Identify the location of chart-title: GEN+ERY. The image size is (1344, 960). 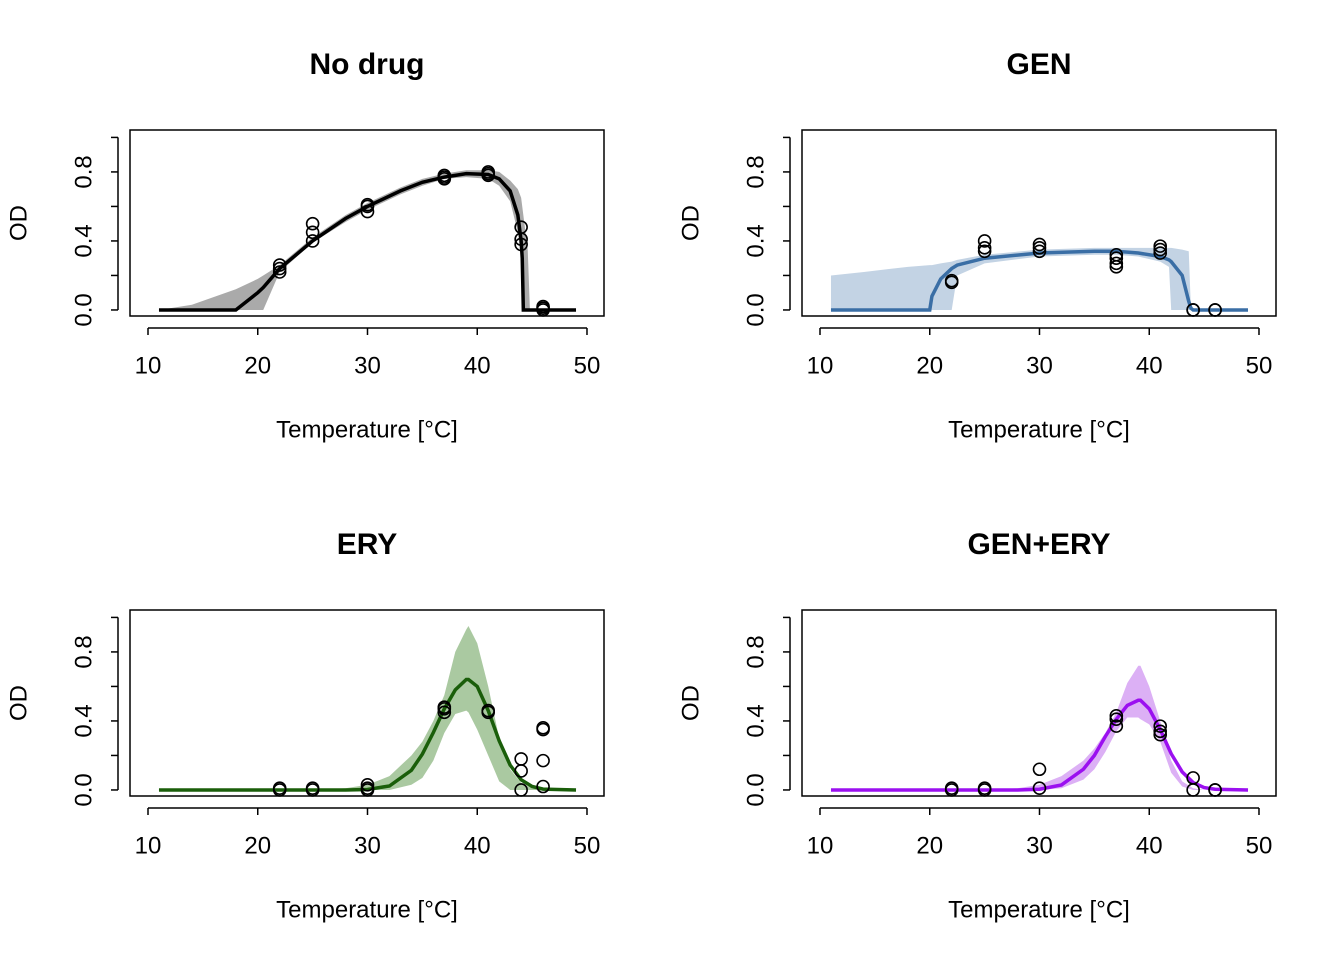
(1038, 544).